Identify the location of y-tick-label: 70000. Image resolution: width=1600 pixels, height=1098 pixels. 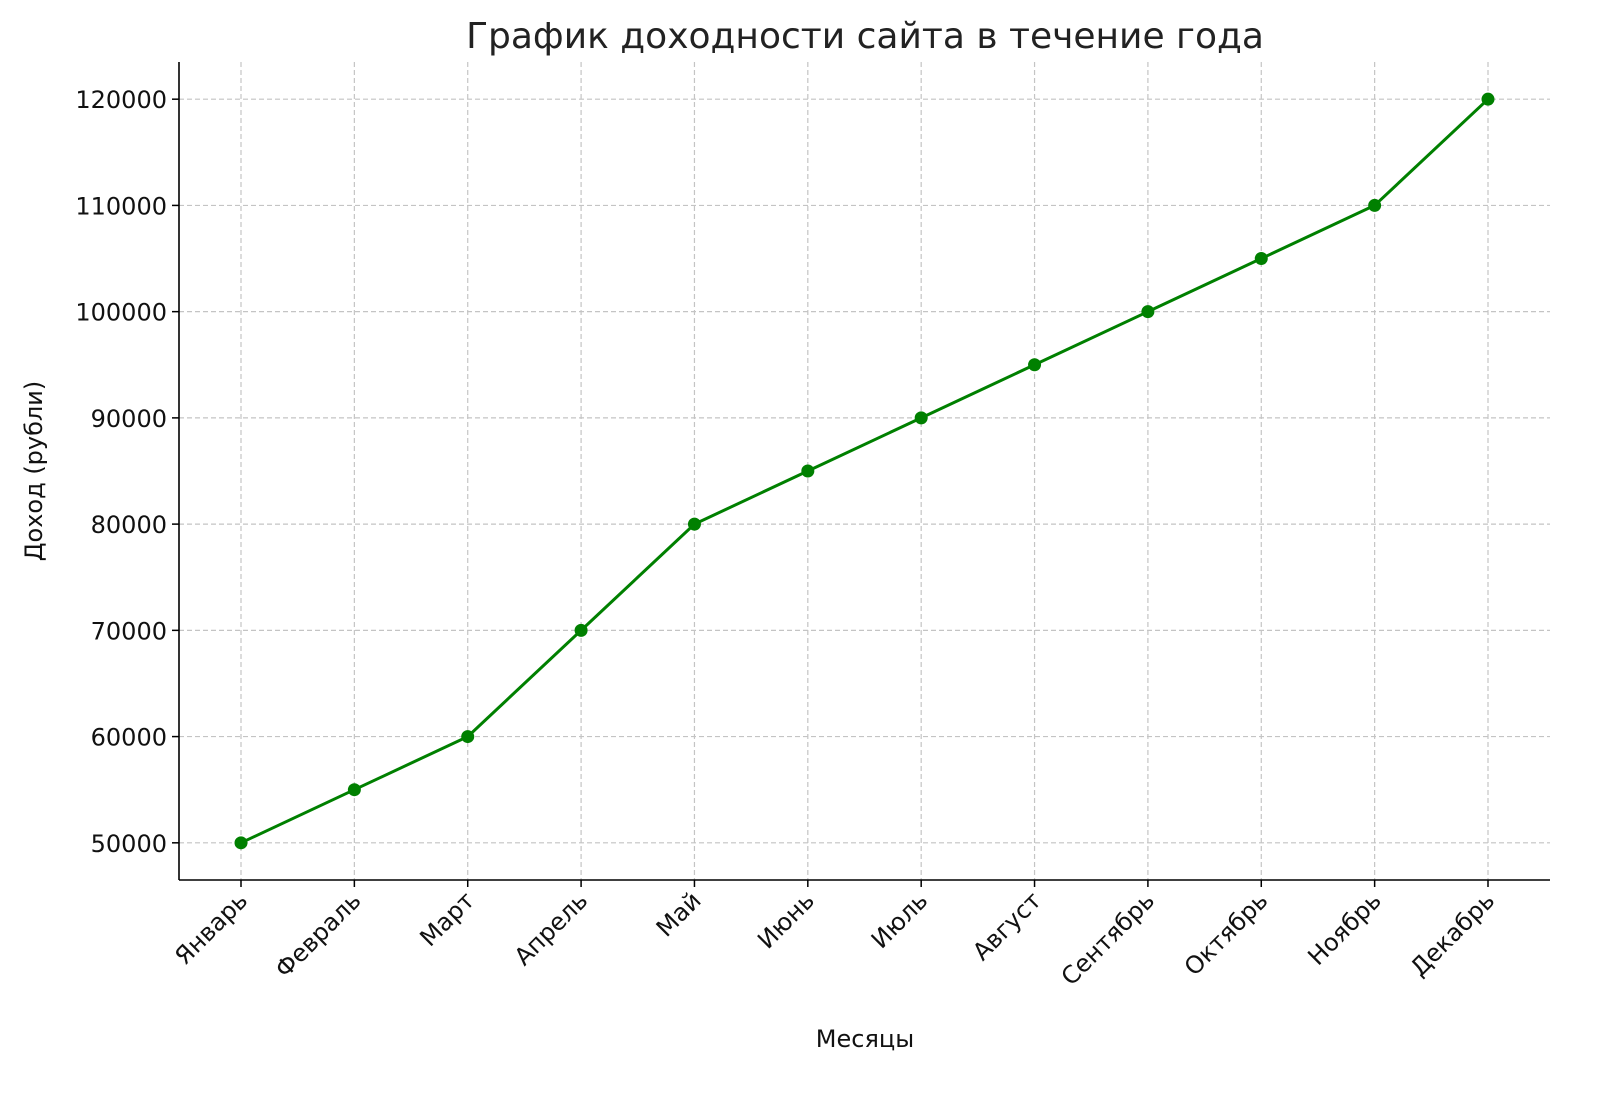
(129, 631).